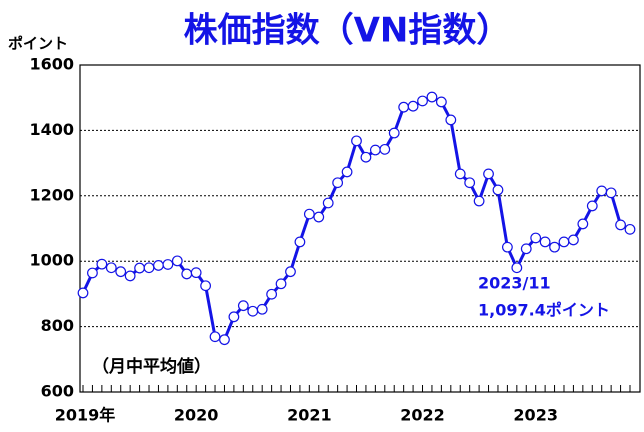  What do you see at coordinates (85, 415) in the screenshot?
I see `x-tick-label: 2019年` at bounding box center [85, 415].